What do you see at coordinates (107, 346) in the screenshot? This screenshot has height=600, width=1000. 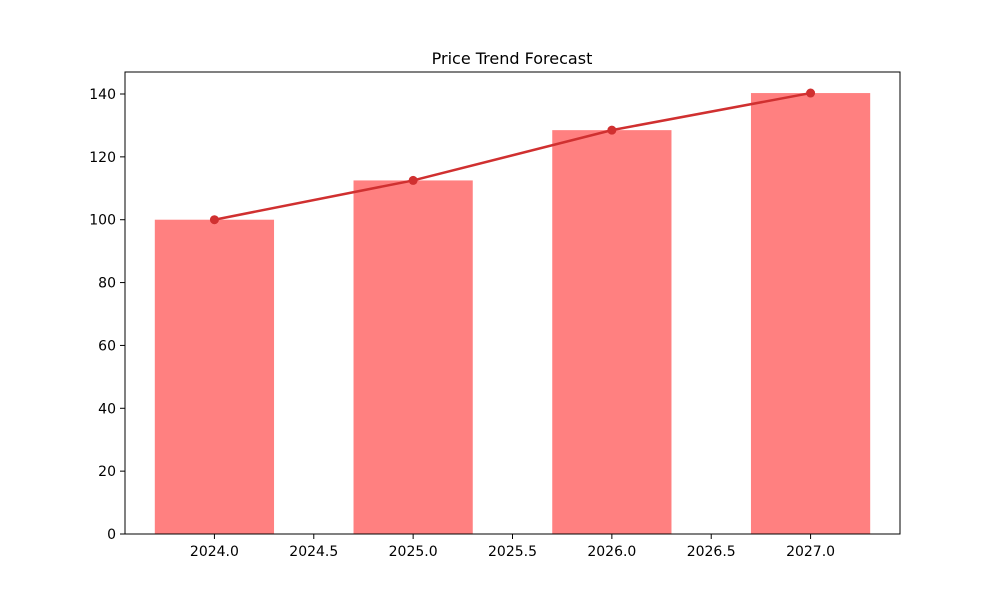 I see `y-tick-label: 60` at bounding box center [107, 346].